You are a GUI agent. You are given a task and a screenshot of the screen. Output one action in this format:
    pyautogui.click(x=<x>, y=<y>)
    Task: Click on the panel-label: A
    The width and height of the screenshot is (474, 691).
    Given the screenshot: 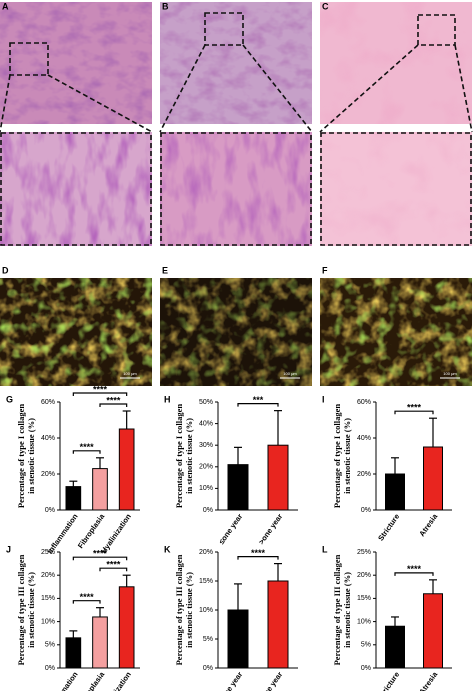 What is the action you would take?
    pyautogui.click(x=5, y=6)
    